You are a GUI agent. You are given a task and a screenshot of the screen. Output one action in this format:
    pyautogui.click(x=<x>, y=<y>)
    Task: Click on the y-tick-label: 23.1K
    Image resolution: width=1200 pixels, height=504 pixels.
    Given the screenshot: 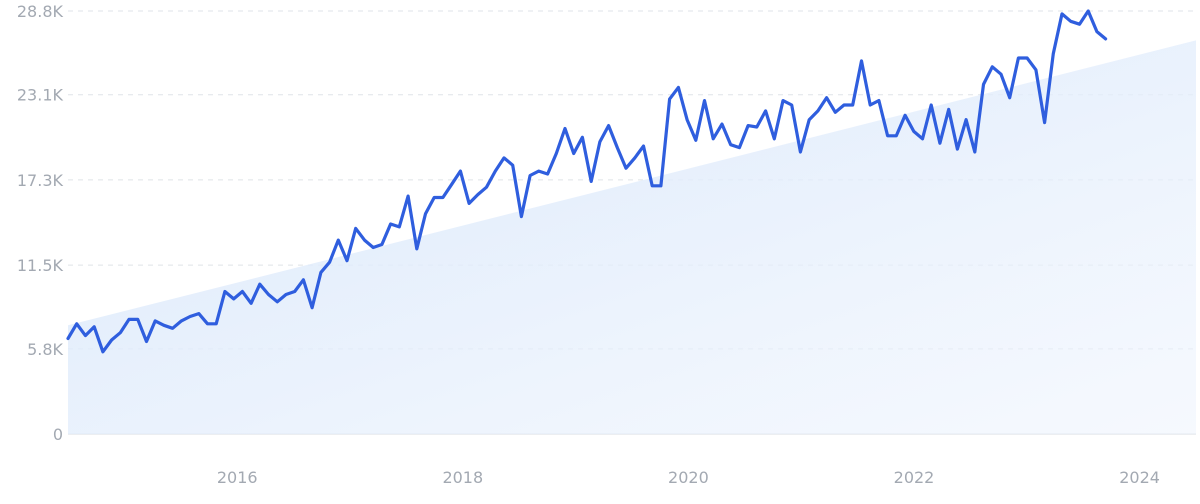 What is the action you would take?
    pyautogui.click(x=40, y=95)
    